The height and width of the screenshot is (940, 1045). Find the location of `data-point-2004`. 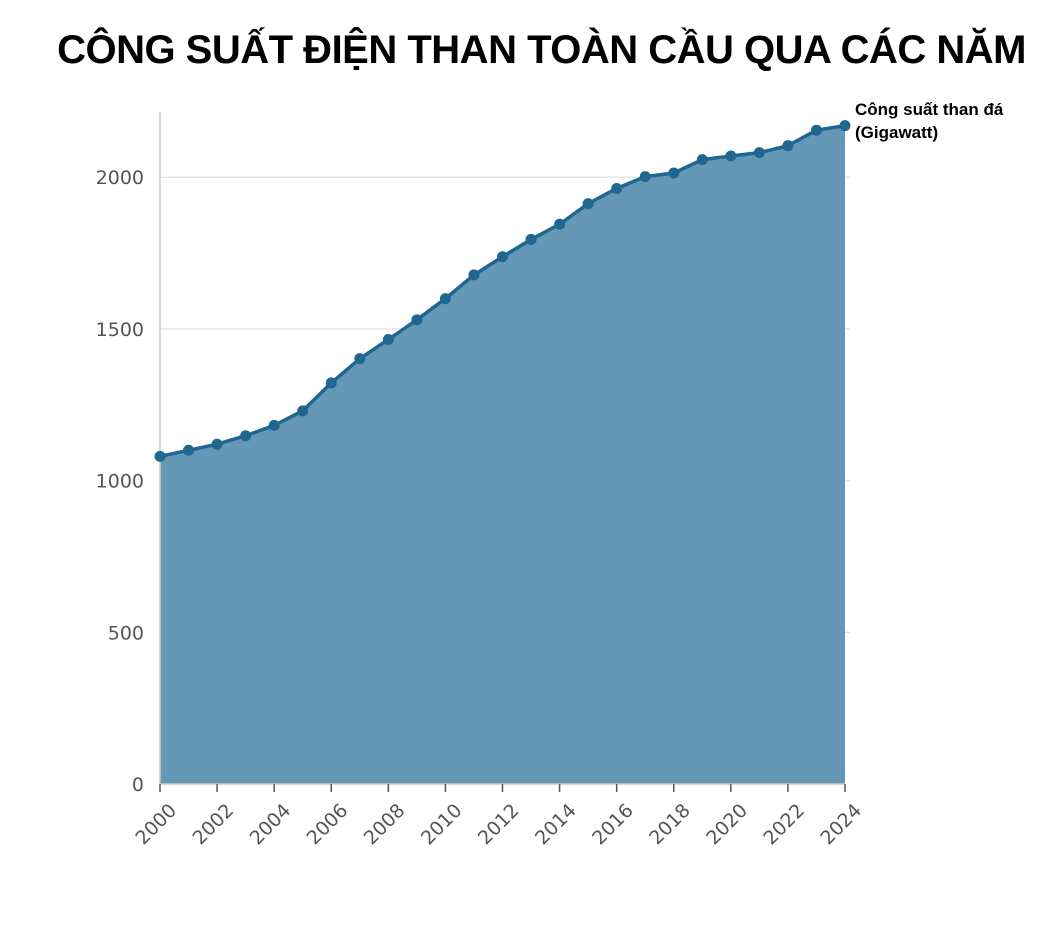

data-point-2004 is located at coordinates (274, 425).